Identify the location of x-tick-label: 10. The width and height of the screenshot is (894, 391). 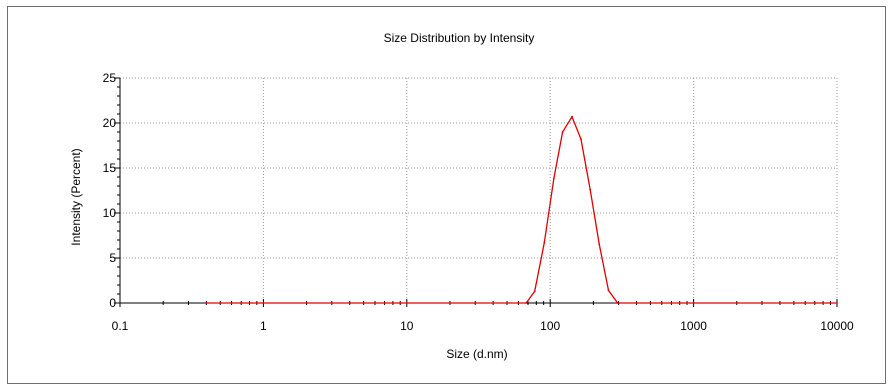
(407, 326).